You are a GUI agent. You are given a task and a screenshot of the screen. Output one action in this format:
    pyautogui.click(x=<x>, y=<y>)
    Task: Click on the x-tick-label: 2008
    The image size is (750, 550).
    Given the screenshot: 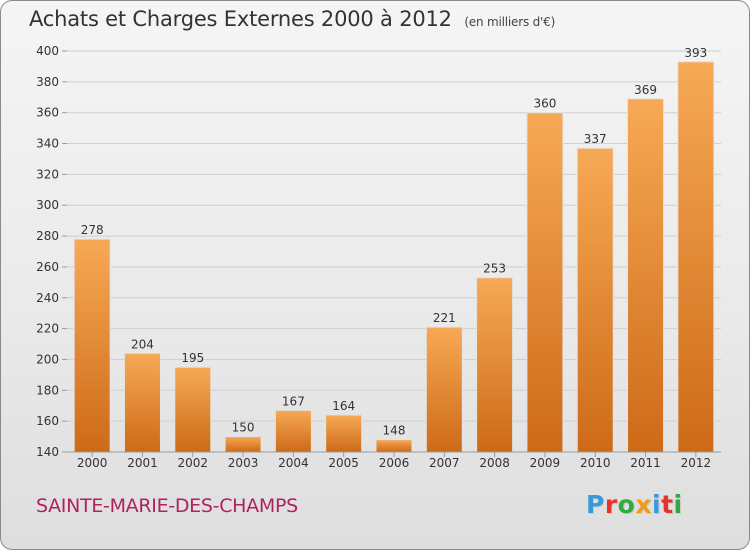 What is the action you would take?
    pyautogui.click(x=494, y=463)
    